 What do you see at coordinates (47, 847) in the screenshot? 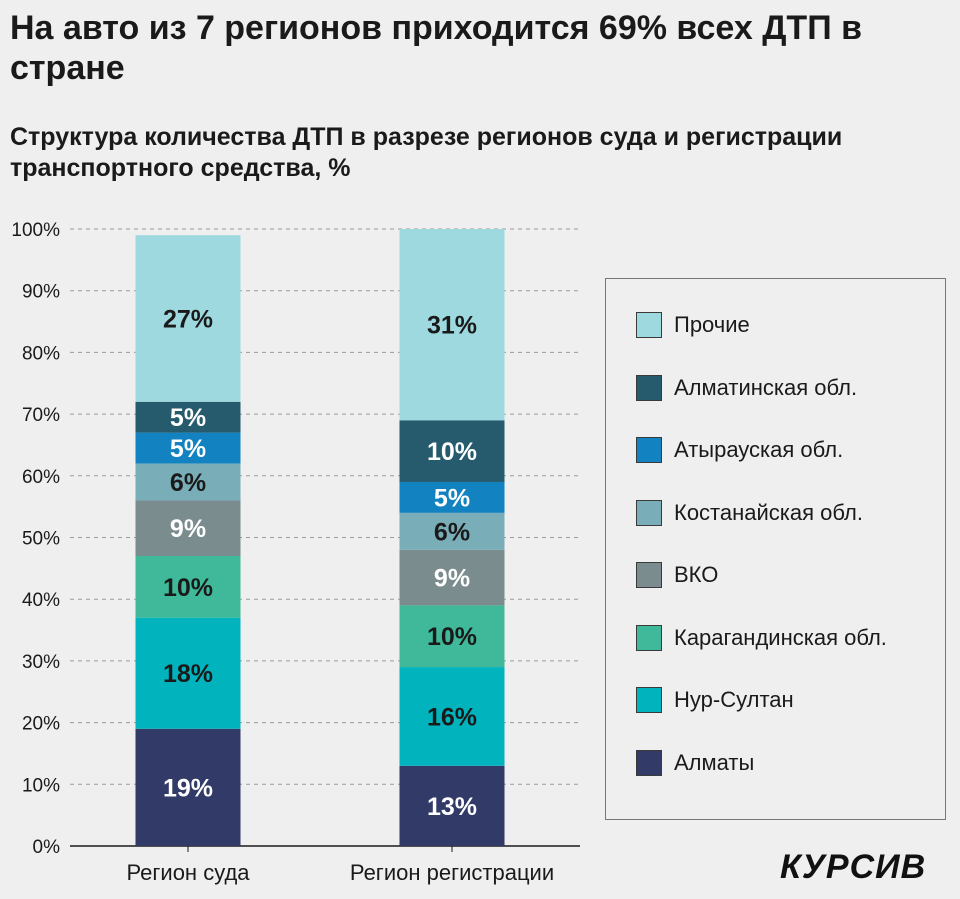
I see `y-tick-label: 0%` at bounding box center [47, 847].